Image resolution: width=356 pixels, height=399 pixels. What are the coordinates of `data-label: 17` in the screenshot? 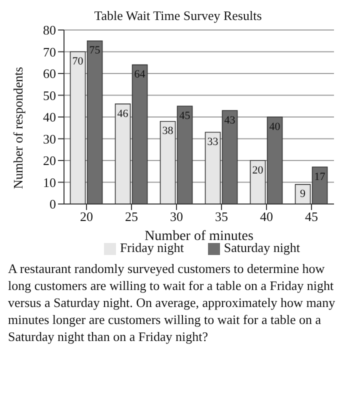 It's located at (320, 176).